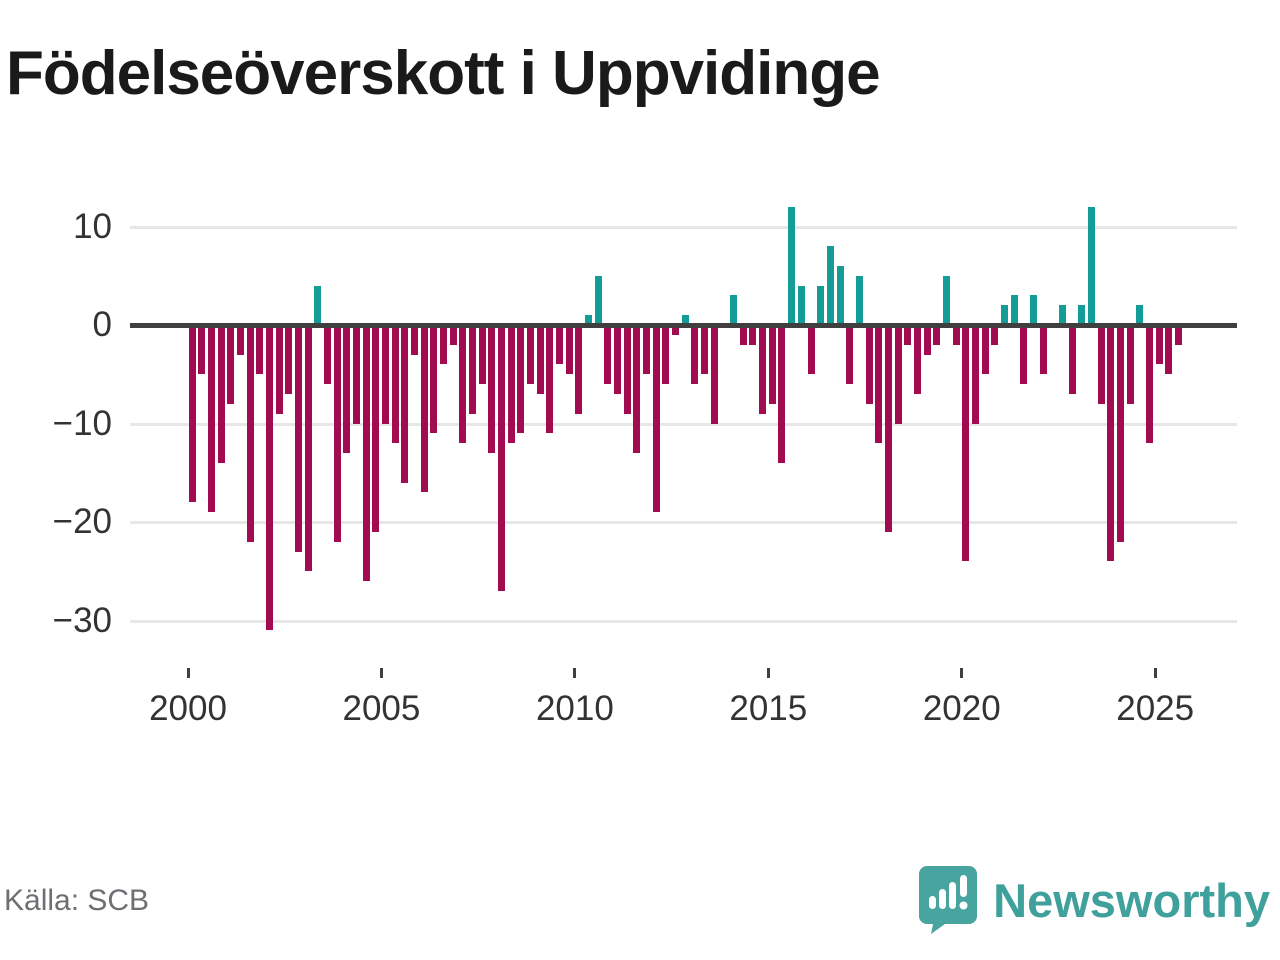  I want to click on x-axis-label-2020: 2020, so click(961, 708).